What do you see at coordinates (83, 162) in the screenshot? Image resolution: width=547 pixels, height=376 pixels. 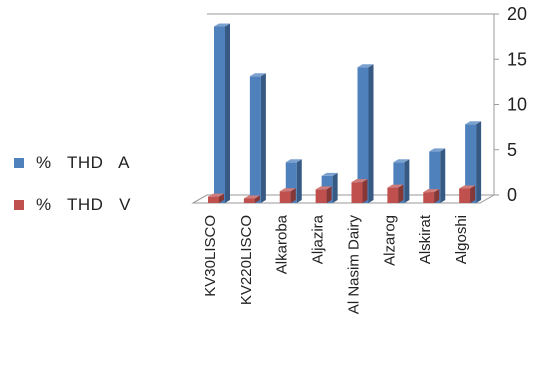 I see `legend-label-thd-a: % THD A` at bounding box center [83, 162].